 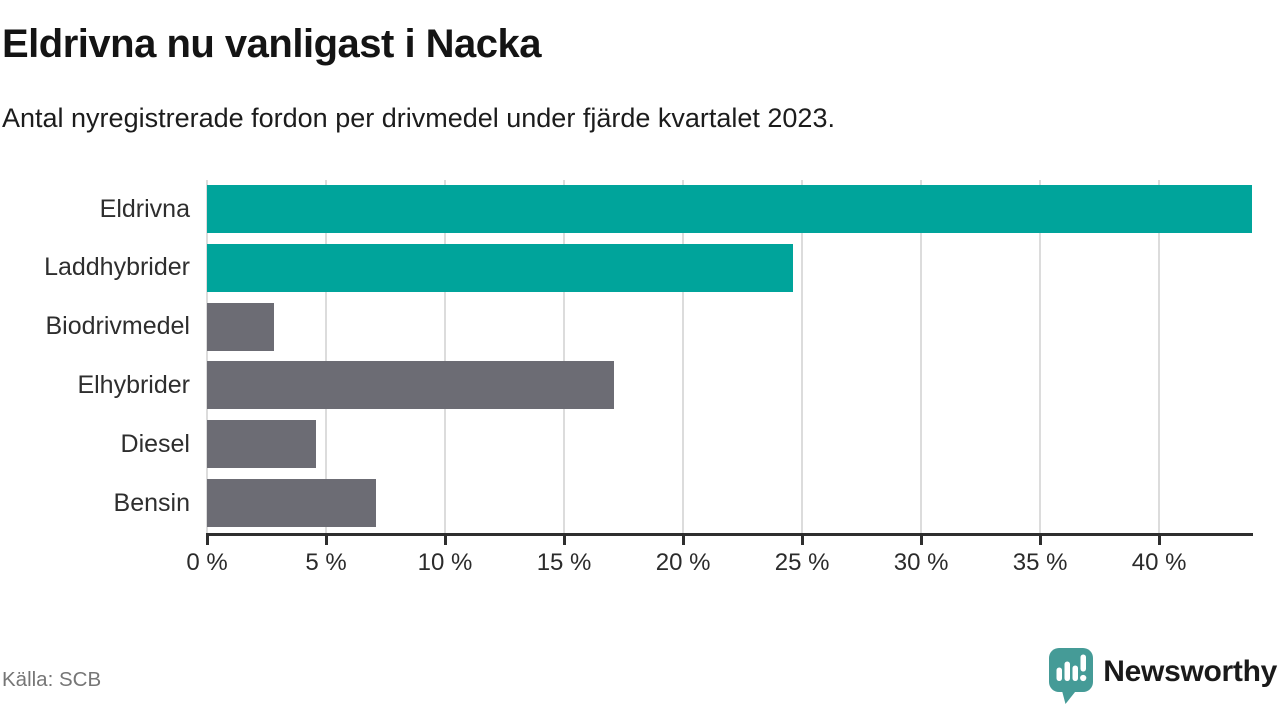 What do you see at coordinates (445, 562) in the screenshot?
I see `x-axis-tick-label-10: 10 %` at bounding box center [445, 562].